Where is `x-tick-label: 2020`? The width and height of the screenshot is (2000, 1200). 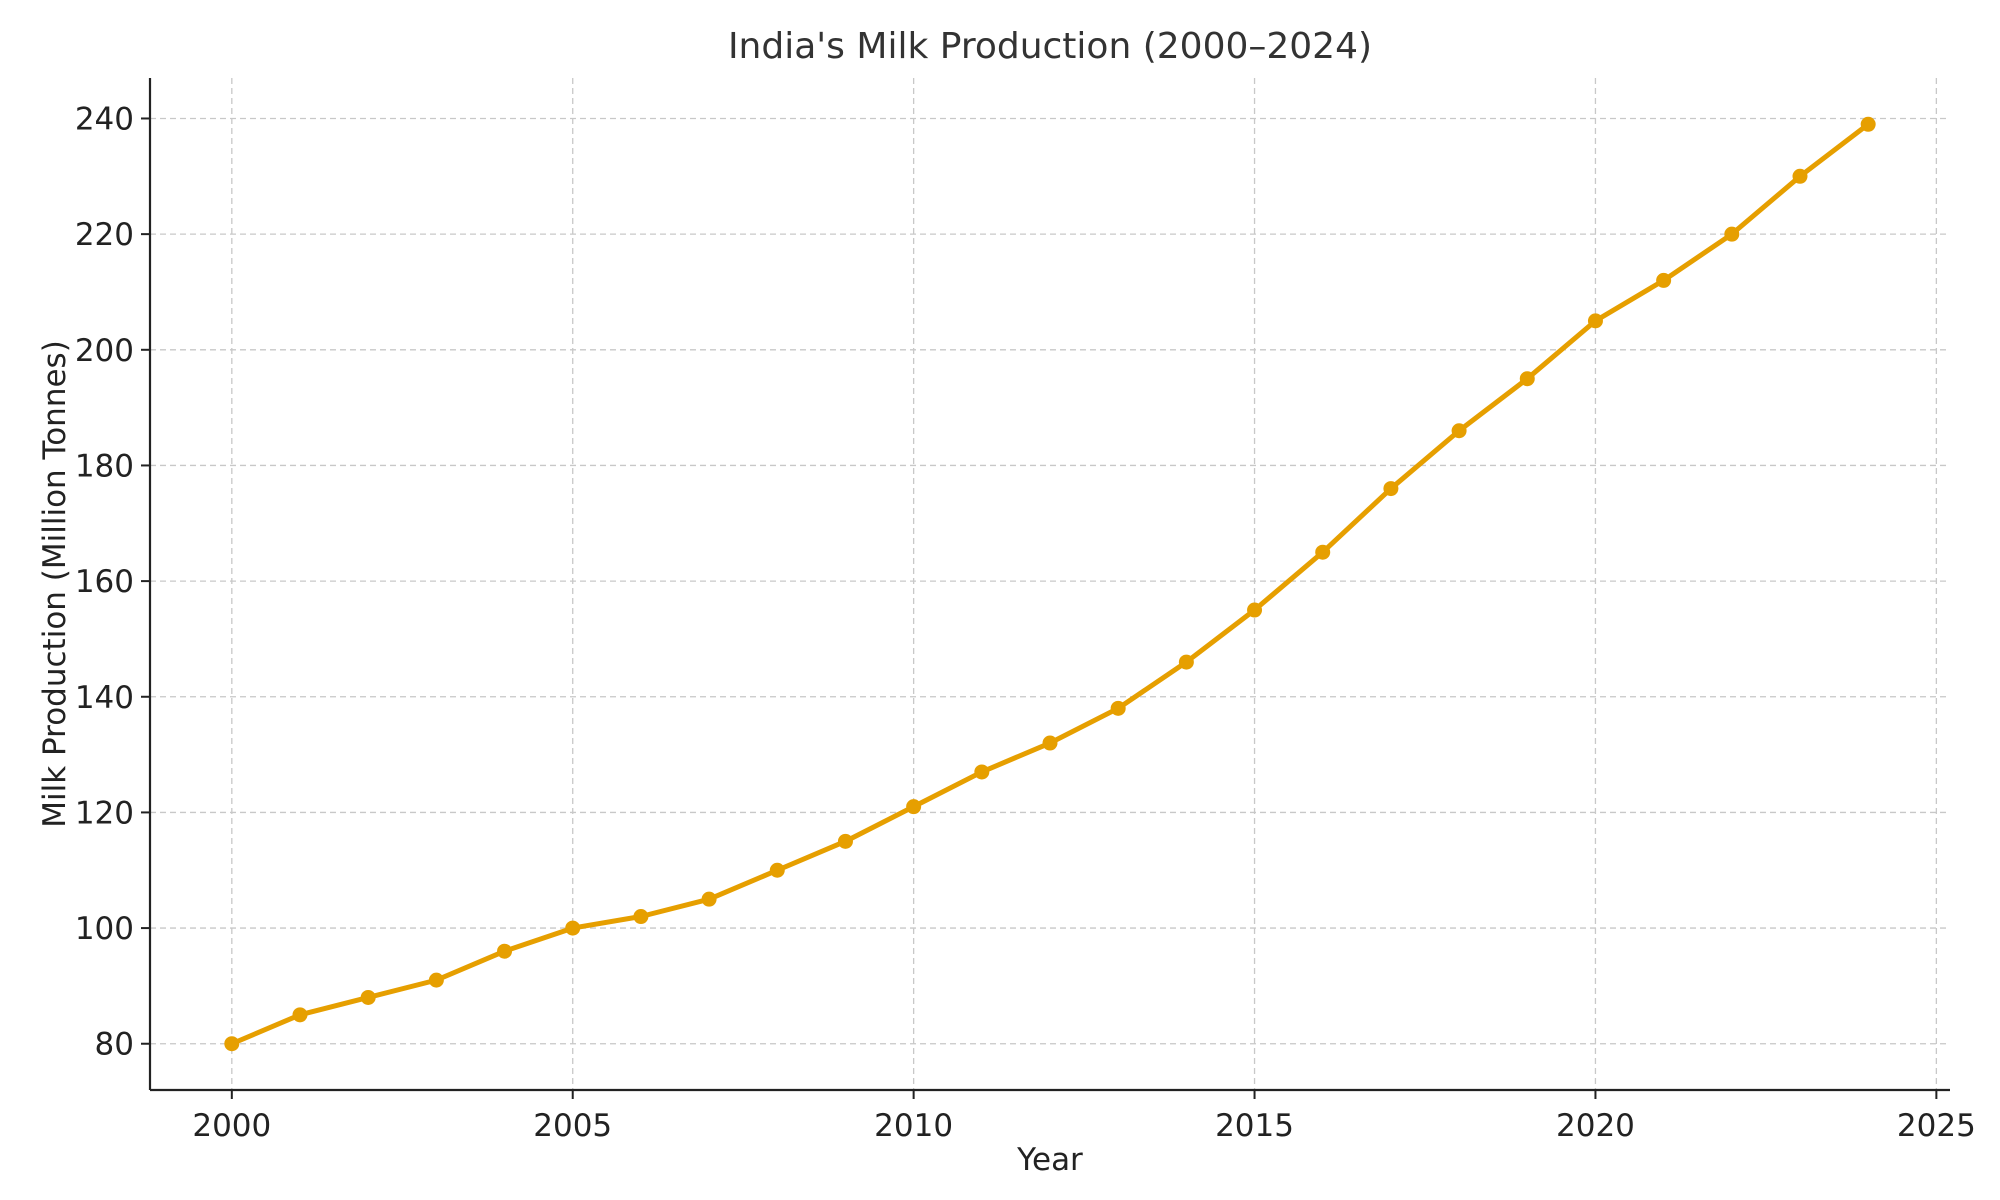 x-tick-label: 2020 is located at coordinates (1595, 1126).